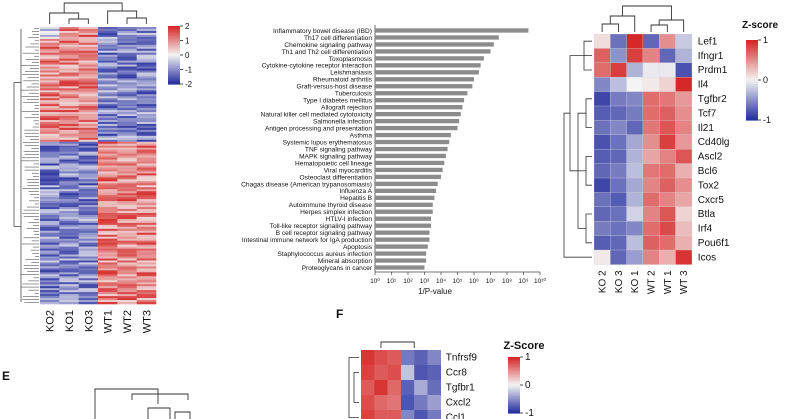 This screenshot has width=800, height=419. I want to click on right-heatmap-column-label: KO 1, so click(635, 281).